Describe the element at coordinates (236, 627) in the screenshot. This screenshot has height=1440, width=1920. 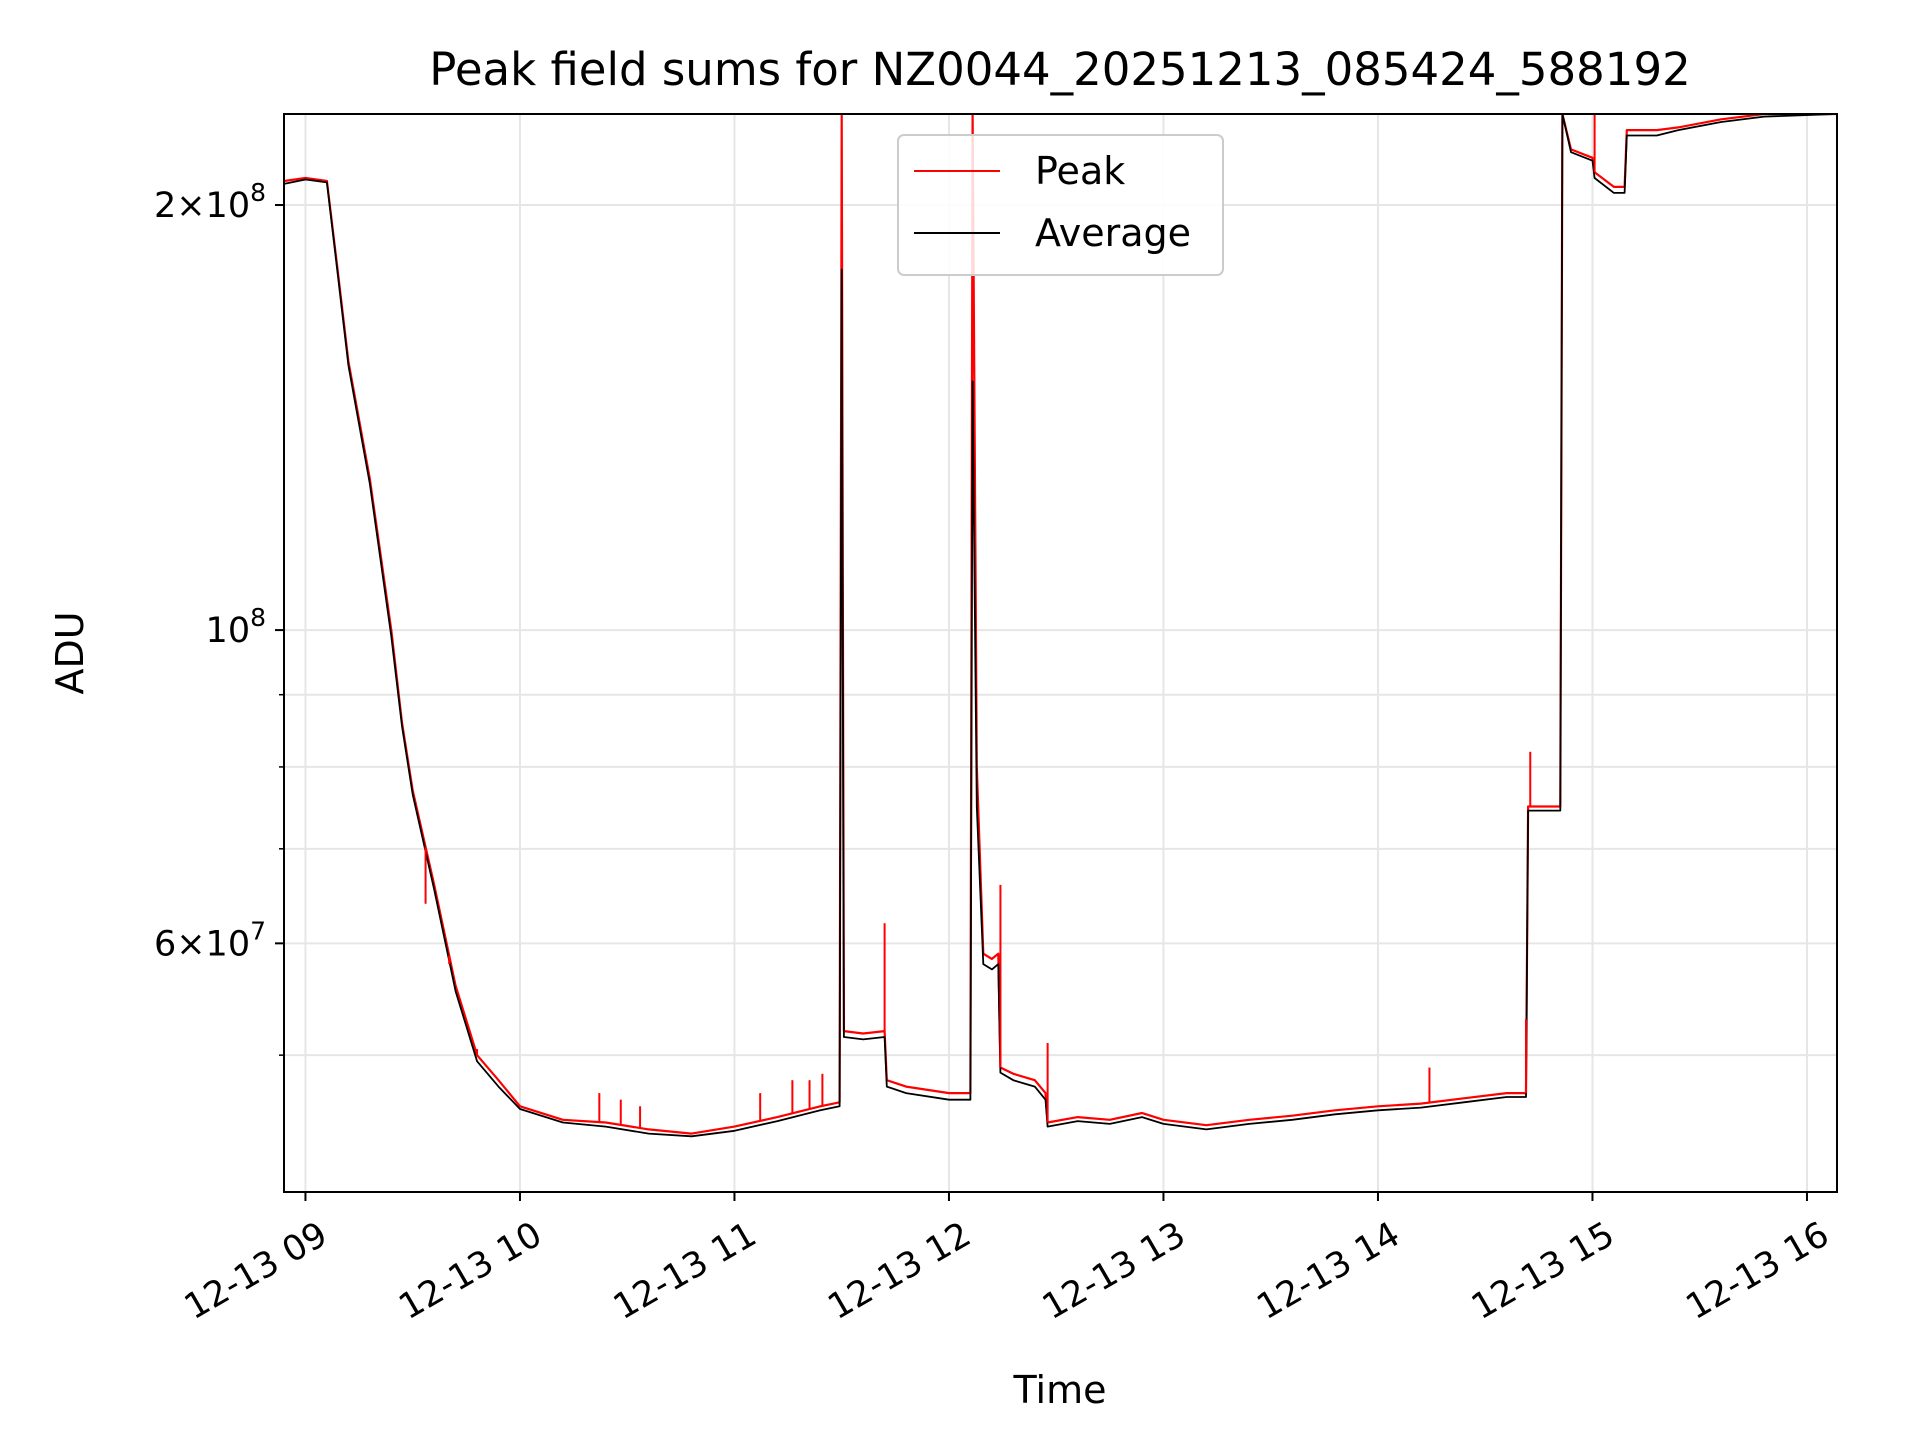
I see `y-tick-label: 108` at that location.